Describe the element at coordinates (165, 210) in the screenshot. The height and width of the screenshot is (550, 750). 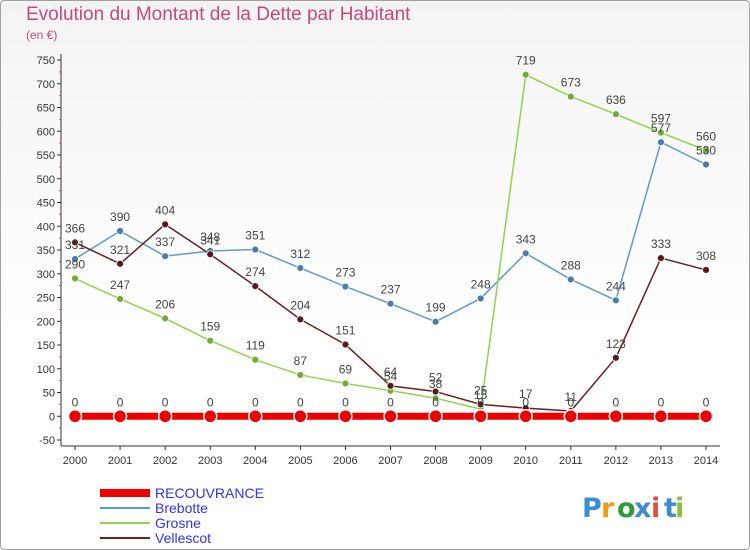
I see `data-label-vellescot: 404` at that location.